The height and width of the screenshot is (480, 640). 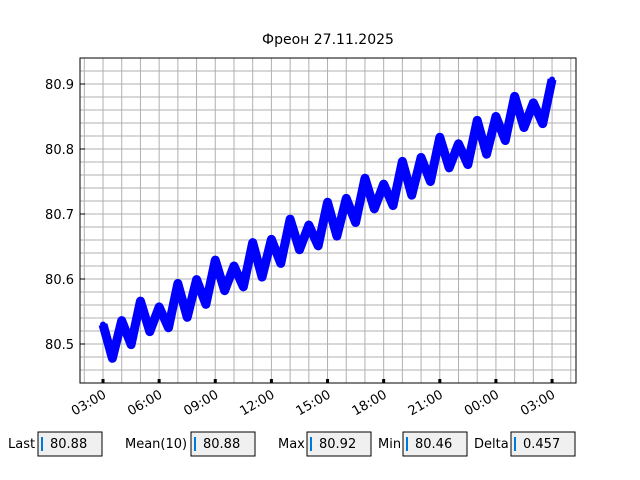 I want to click on chart-title: Фреон 27.11.2025, so click(x=328, y=40).